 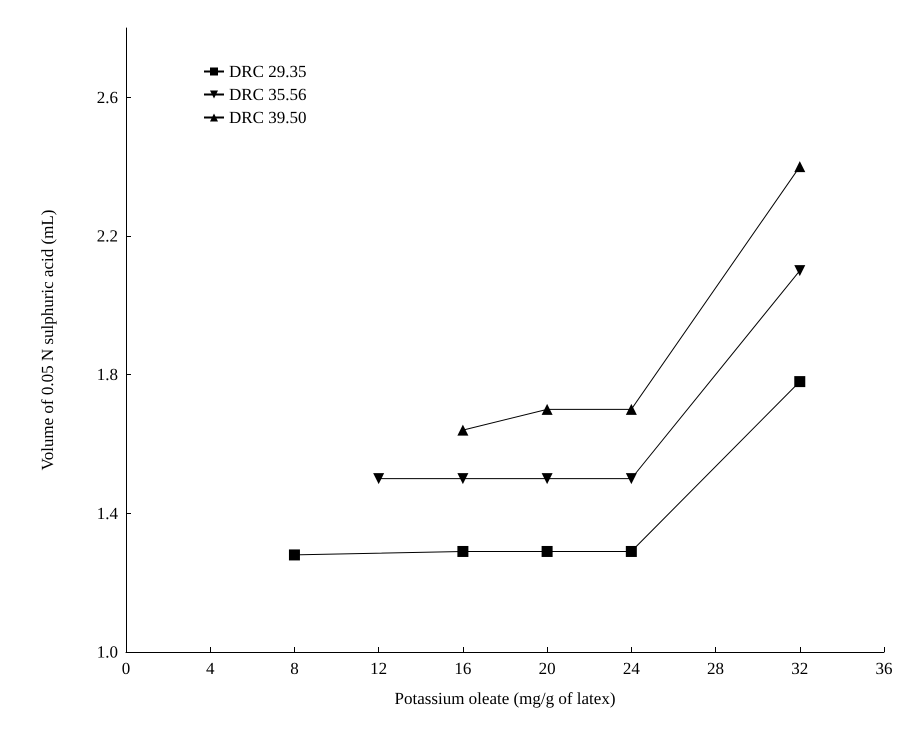 I want to click on x-tick-label: 8, so click(x=294, y=668).